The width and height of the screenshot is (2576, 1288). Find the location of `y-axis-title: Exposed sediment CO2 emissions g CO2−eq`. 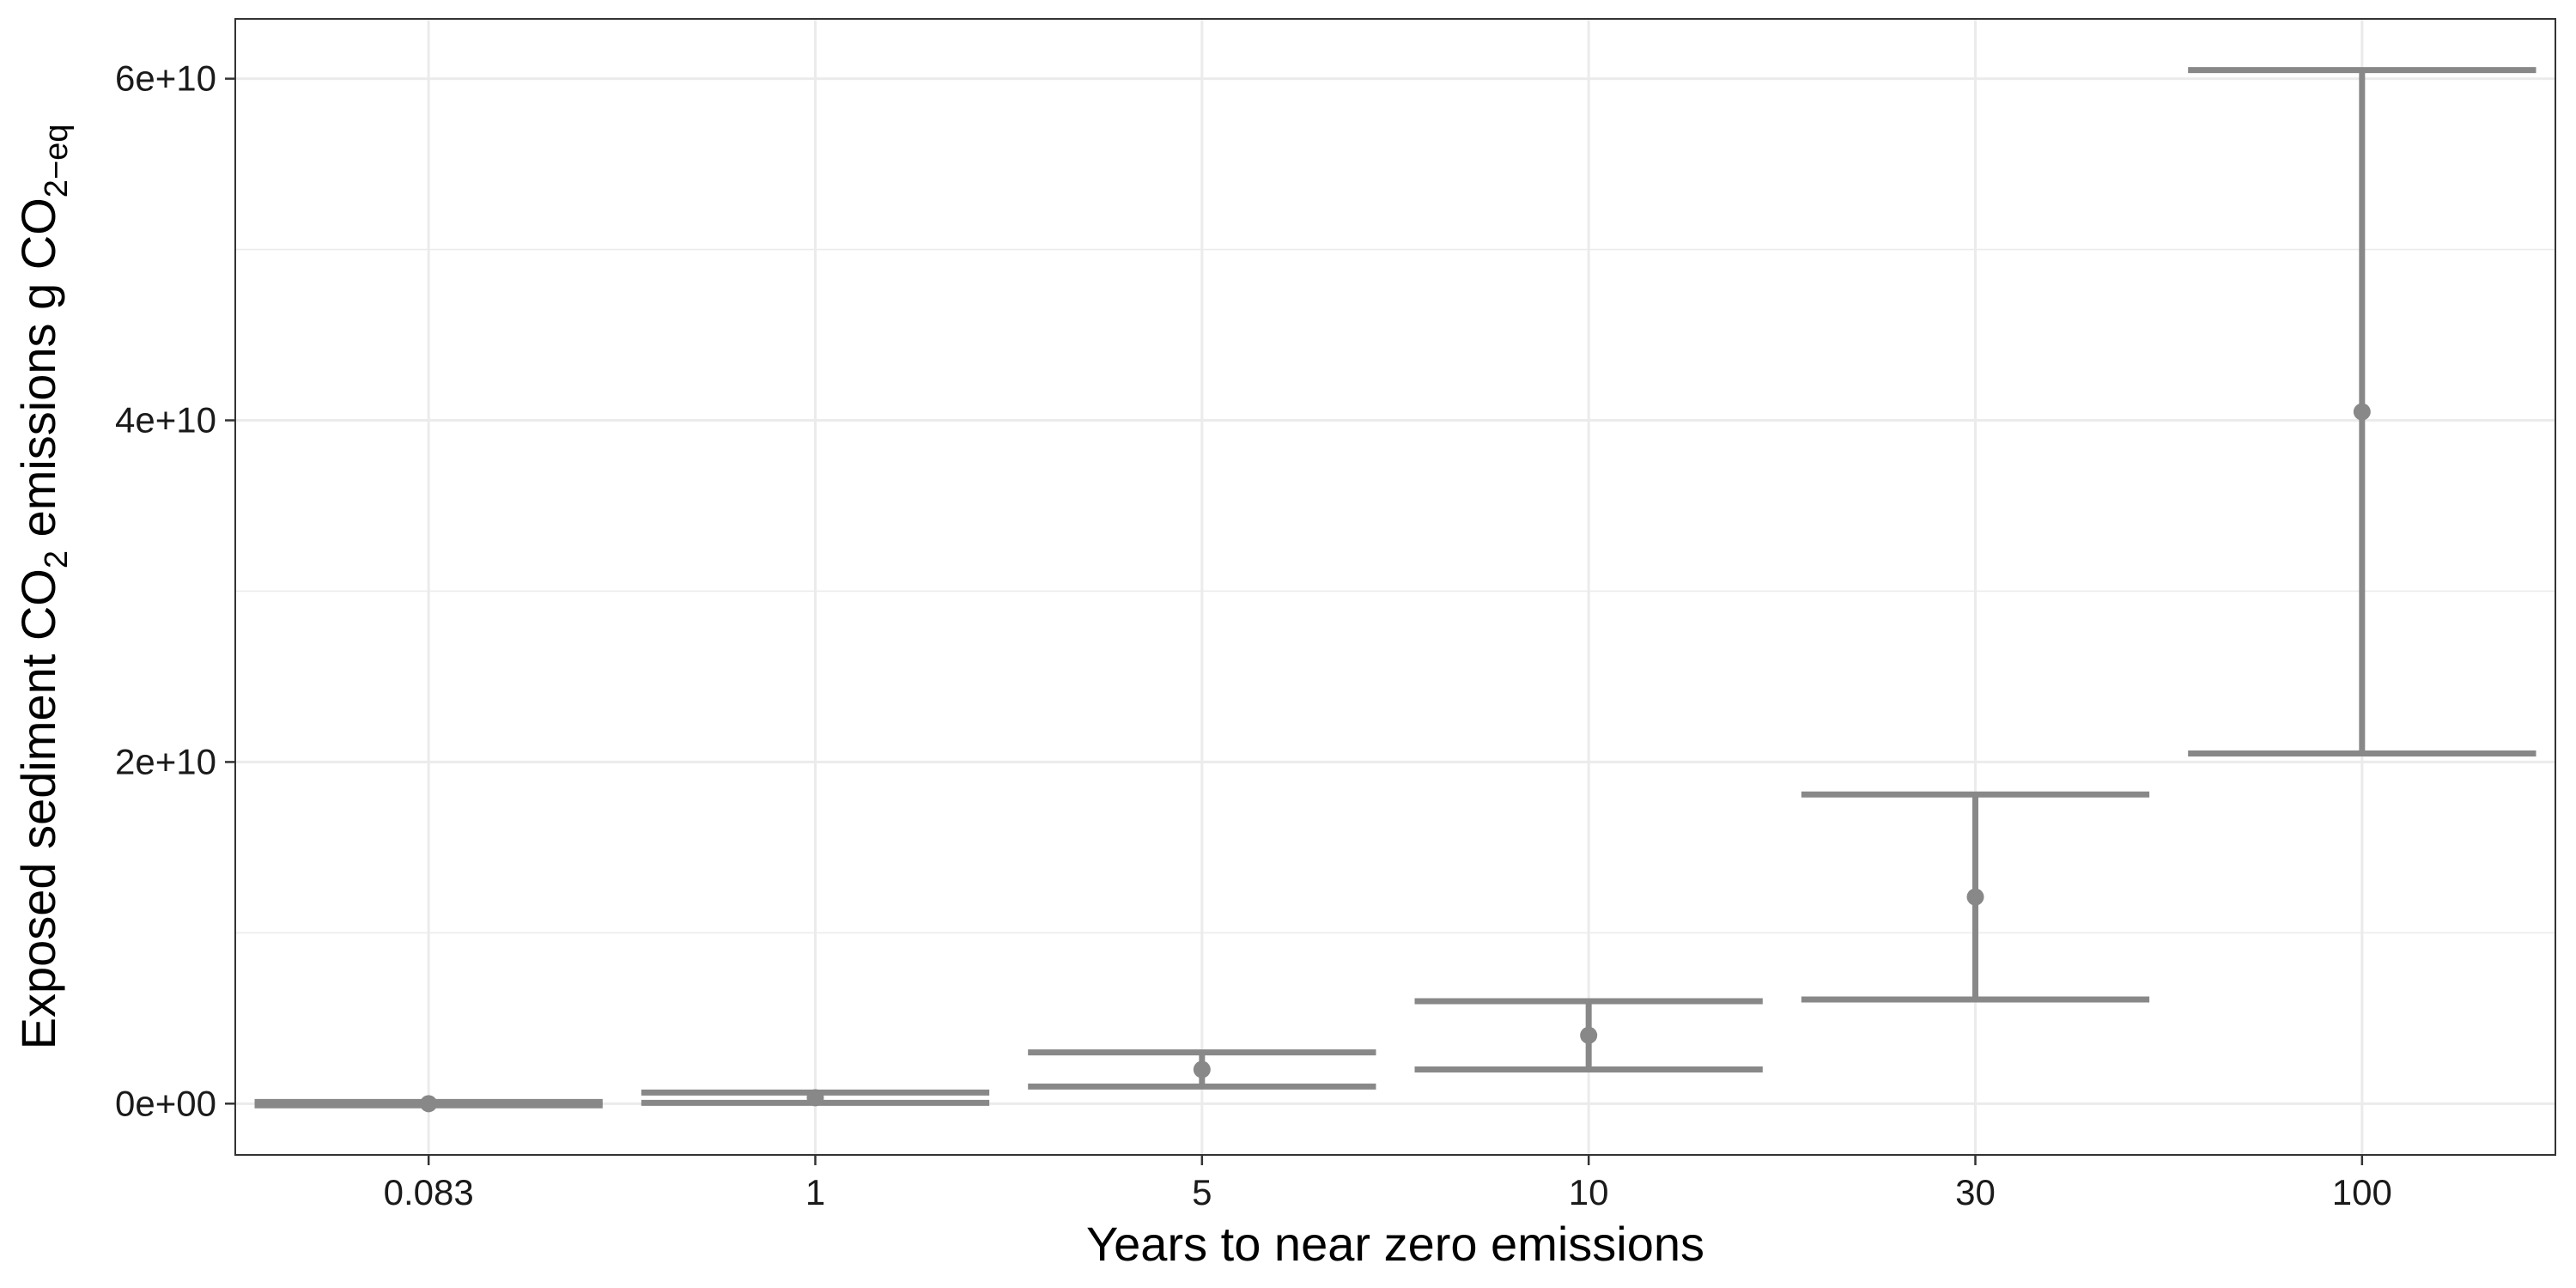

y-axis-title: Exposed sediment CO2 emissions g CO2−eq is located at coordinates (43, 587).